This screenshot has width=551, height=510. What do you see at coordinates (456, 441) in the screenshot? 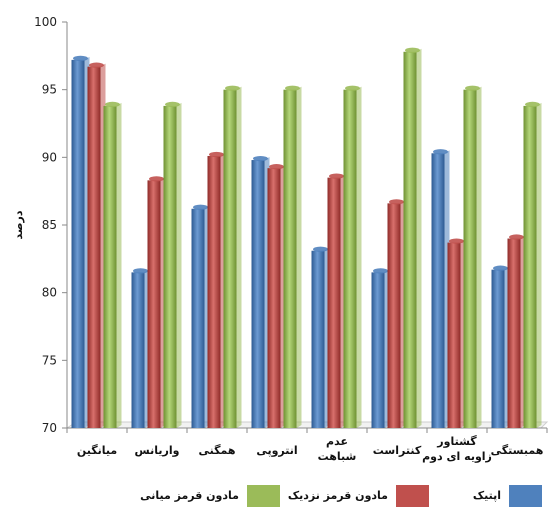
I see `x-tick-label: گشتاور` at bounding box center [456, 441].